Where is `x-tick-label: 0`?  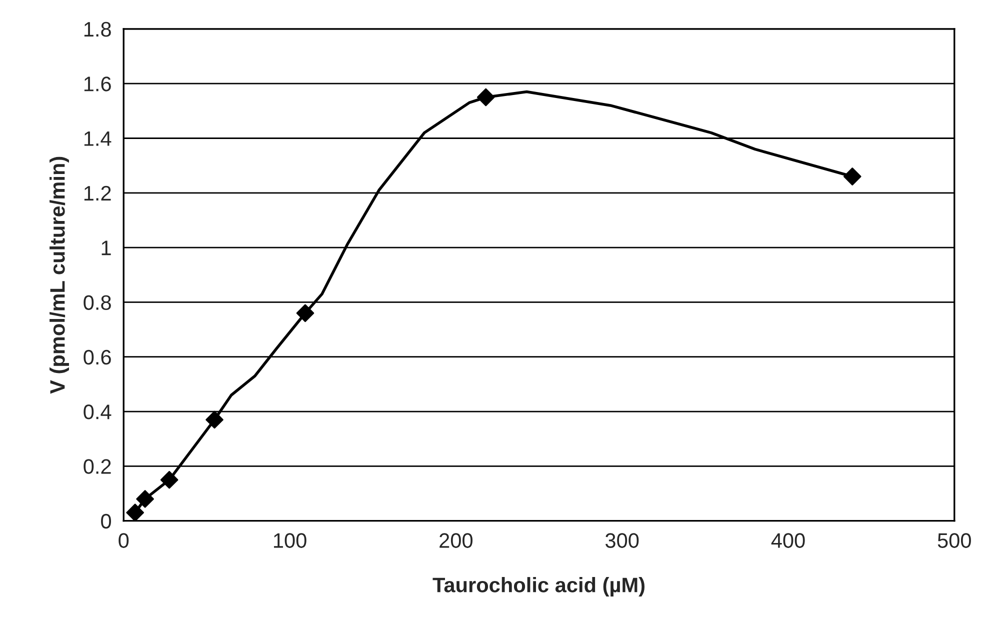
x-tick-label: 0 is located at coordinates (123, 540).